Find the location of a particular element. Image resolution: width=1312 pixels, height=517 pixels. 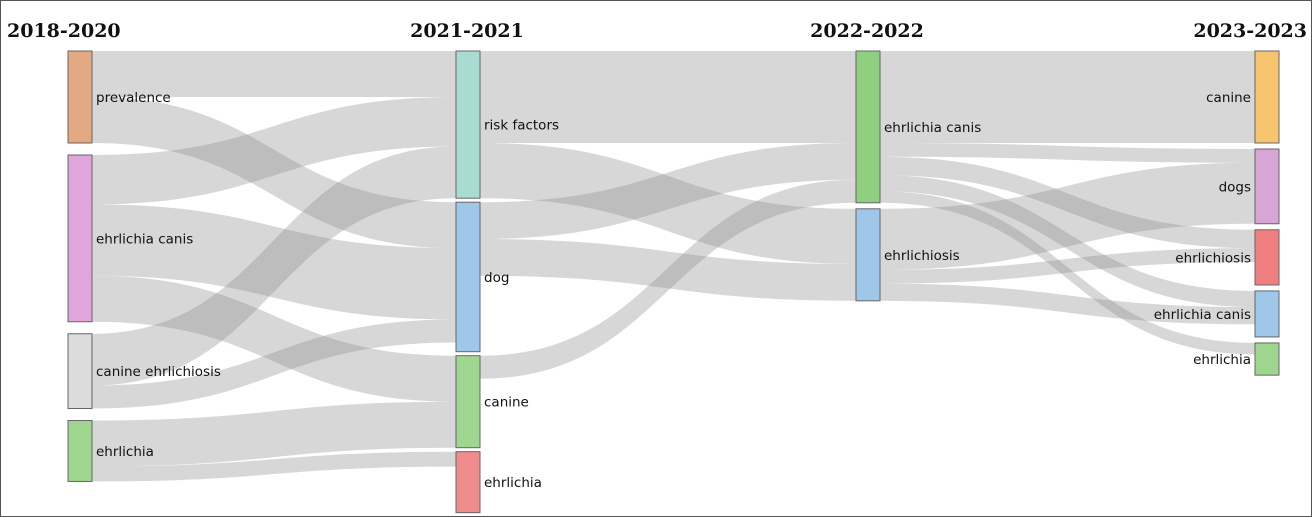

link-c0_ehrlichia-to-c1_canine is located at coordinates (274, 434).